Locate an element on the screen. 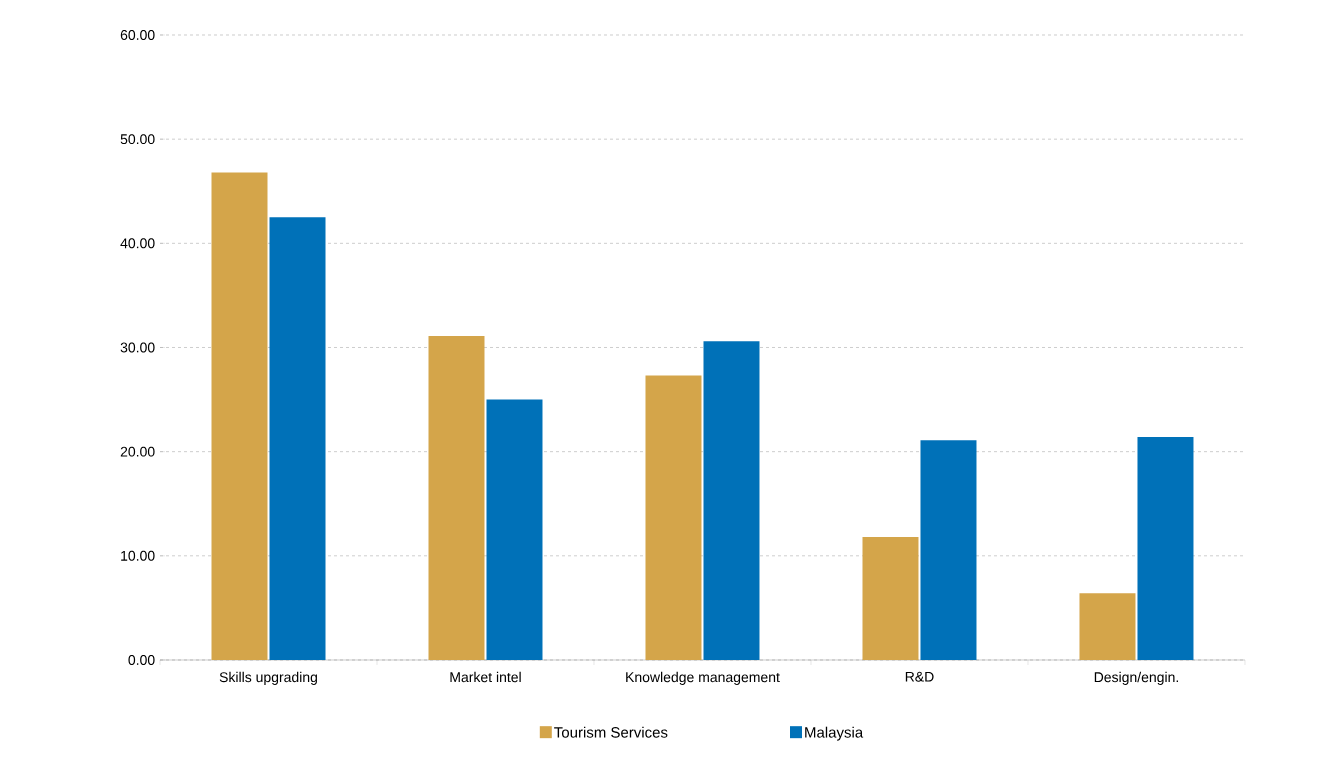  x-tick-label: Design/engin. is located at coordinates (1136, 678).